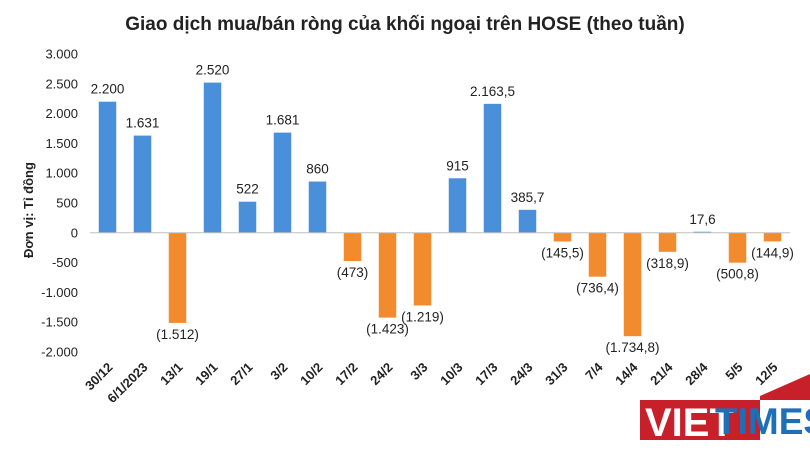 The height and width of the screenshot is (454, 810). Describe the element at coordinates (61, 113) in the screenshot. I see `y-tick-label: 2.000` at that location.